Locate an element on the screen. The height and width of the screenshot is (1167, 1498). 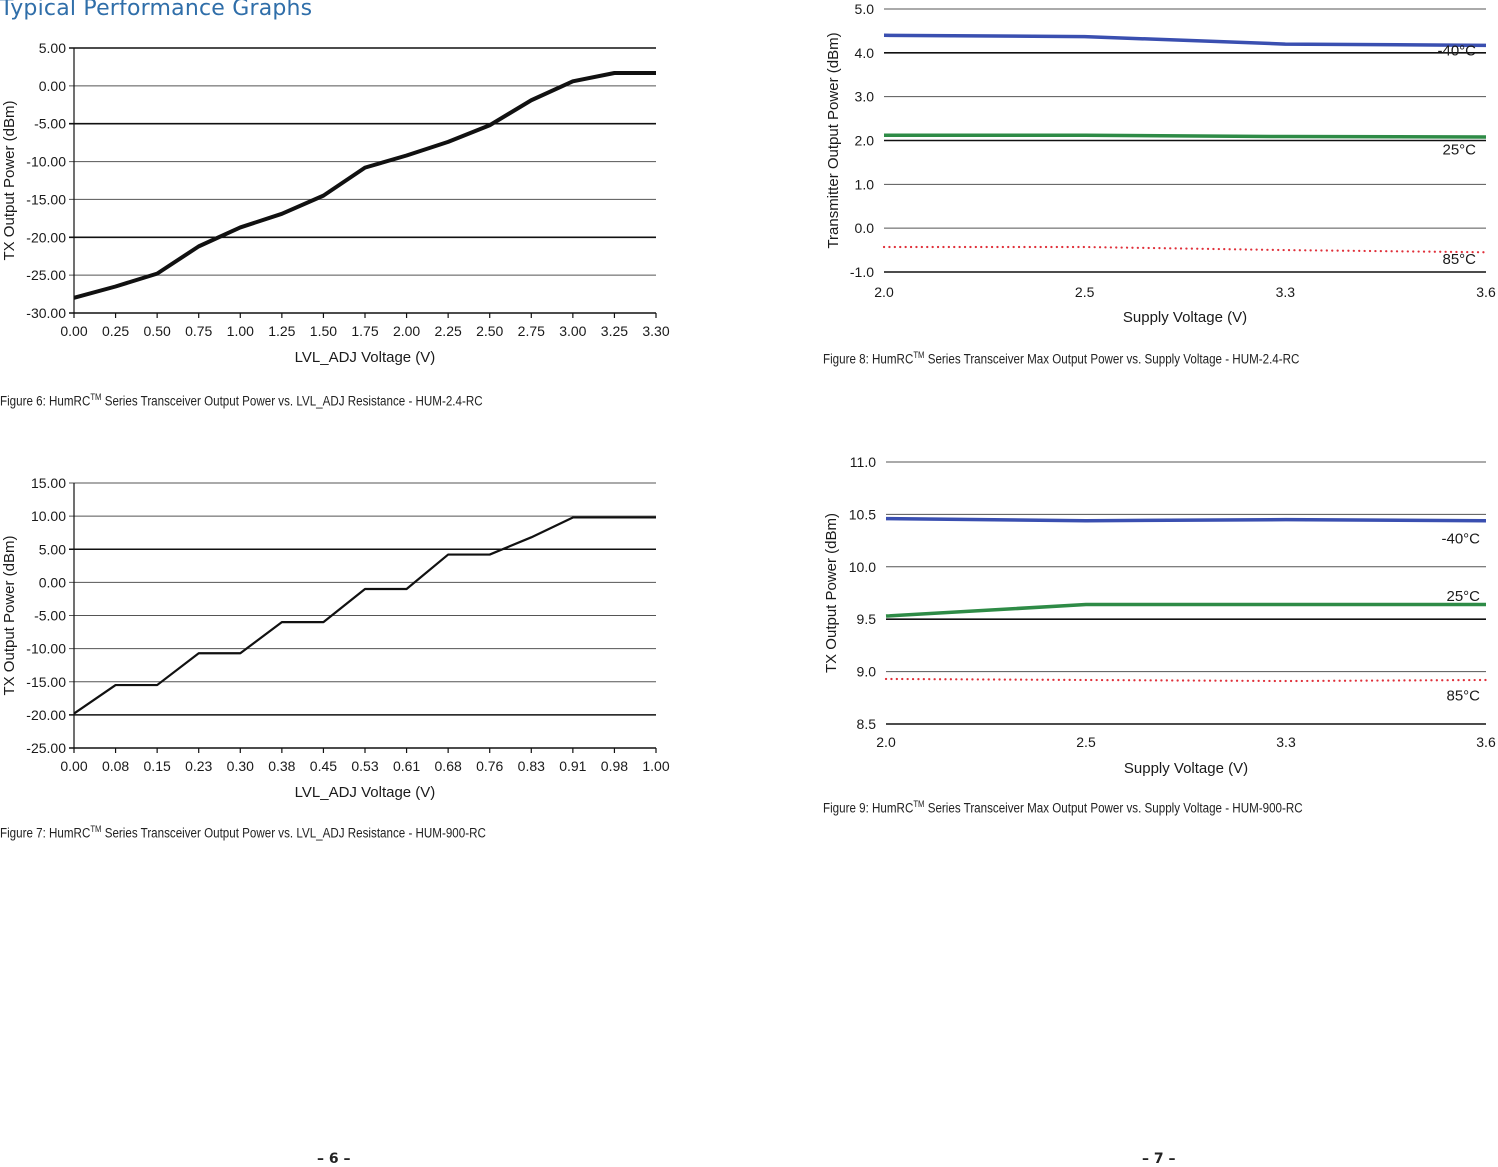
y-tick-label: 10.0 is located at coordinates (862, 567).